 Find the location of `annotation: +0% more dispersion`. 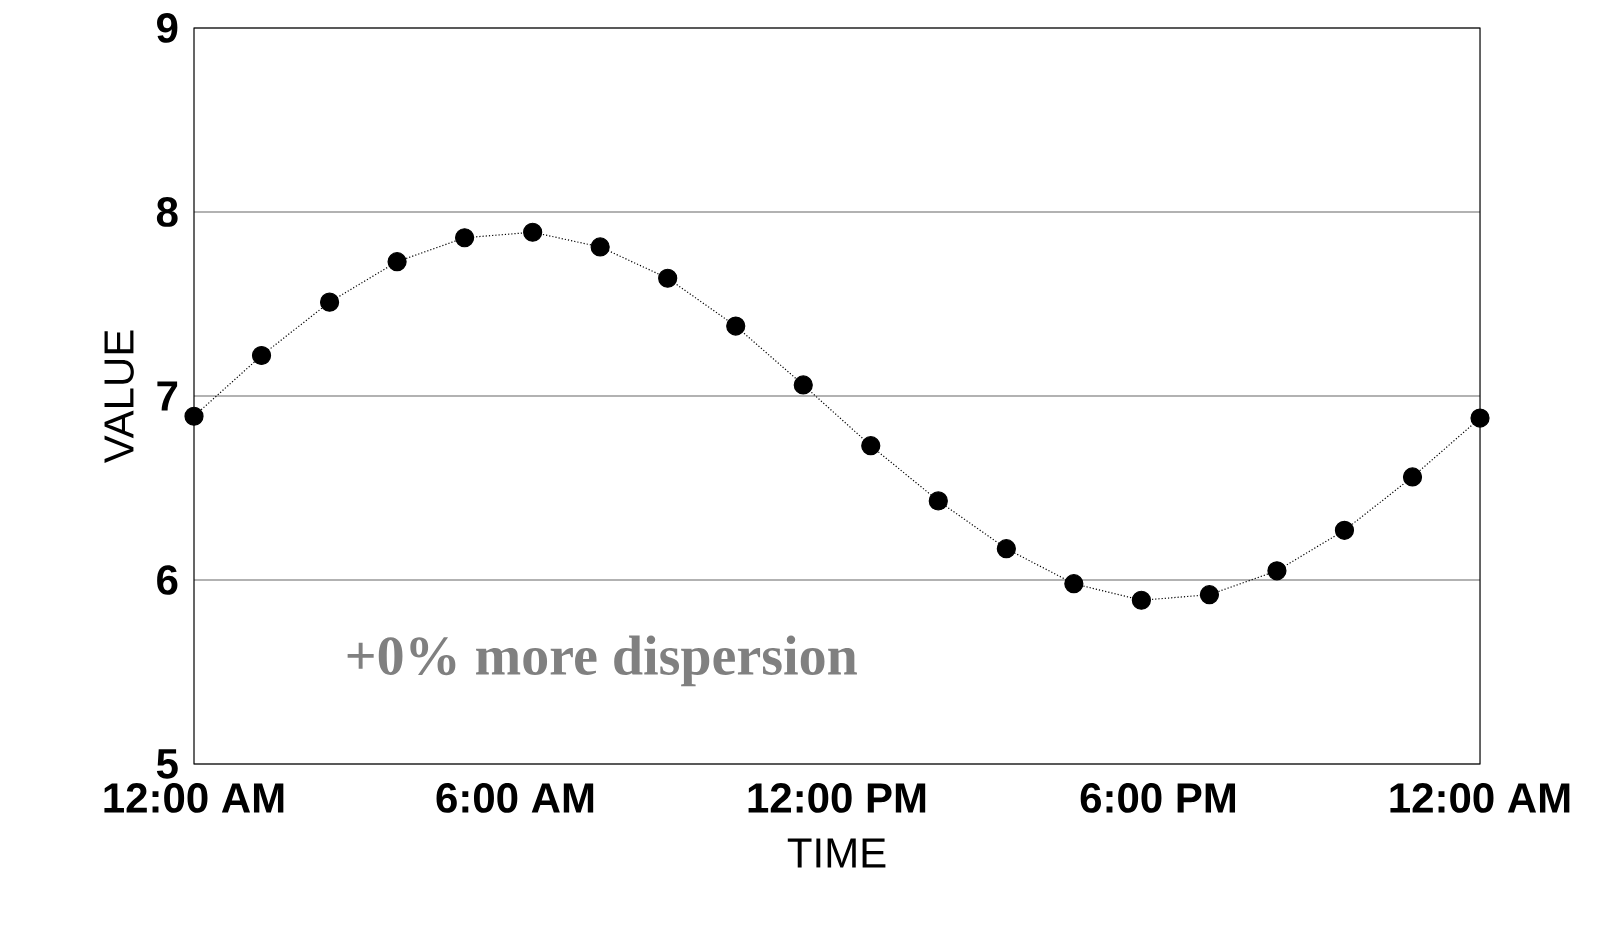

annotation: +0% more dispersion is located at coordinates (602, 661).